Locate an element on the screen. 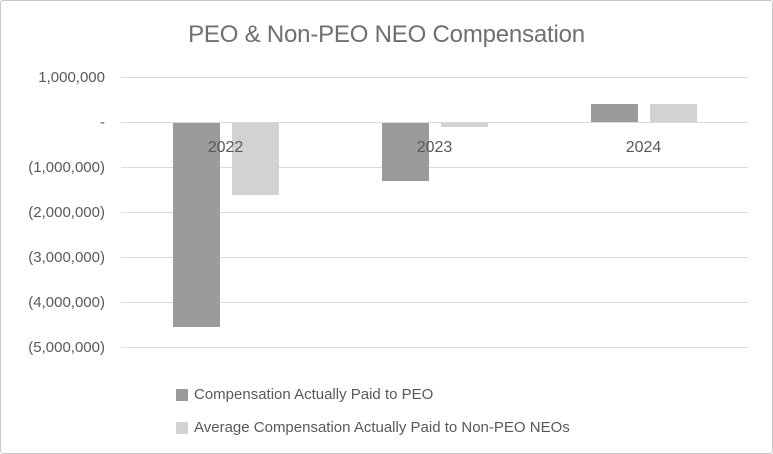  legend-item-1: Compensation Actually Paid to PEO is located at coordinates (373, 394).